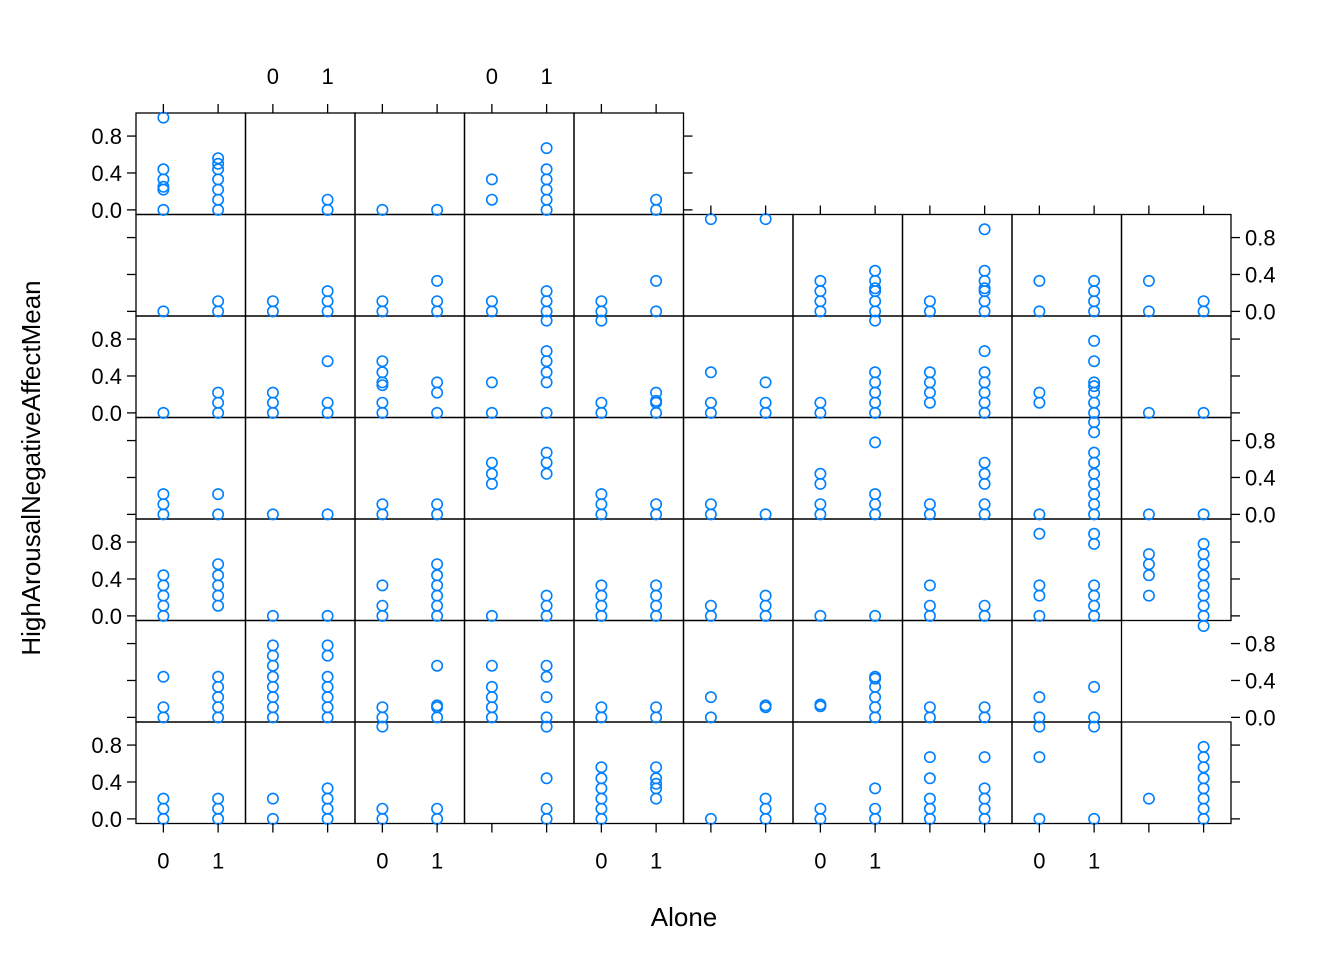 The width and height of the screenshot is (1344, 960). Describe the element at coordinates (519, 468) in the screenshot. I see `panel-r3-c3` at that location.